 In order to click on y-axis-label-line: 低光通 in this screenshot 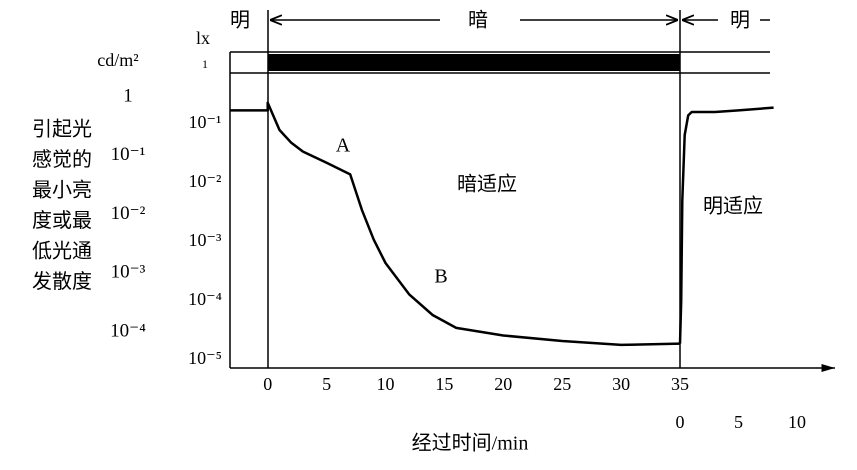, I will do `click(62, 251)`.